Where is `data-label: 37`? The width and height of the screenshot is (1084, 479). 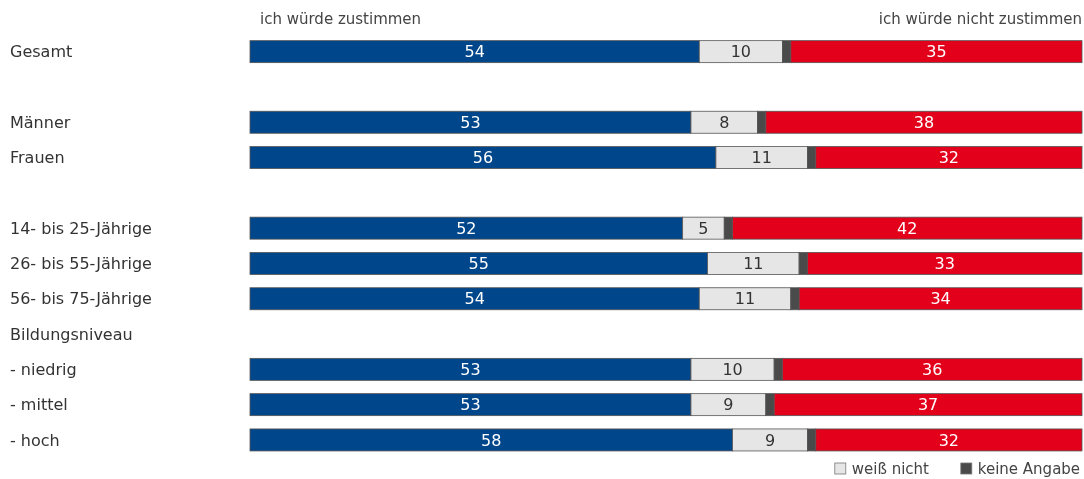
data-label: 37 is located at coordinates (928, 405).